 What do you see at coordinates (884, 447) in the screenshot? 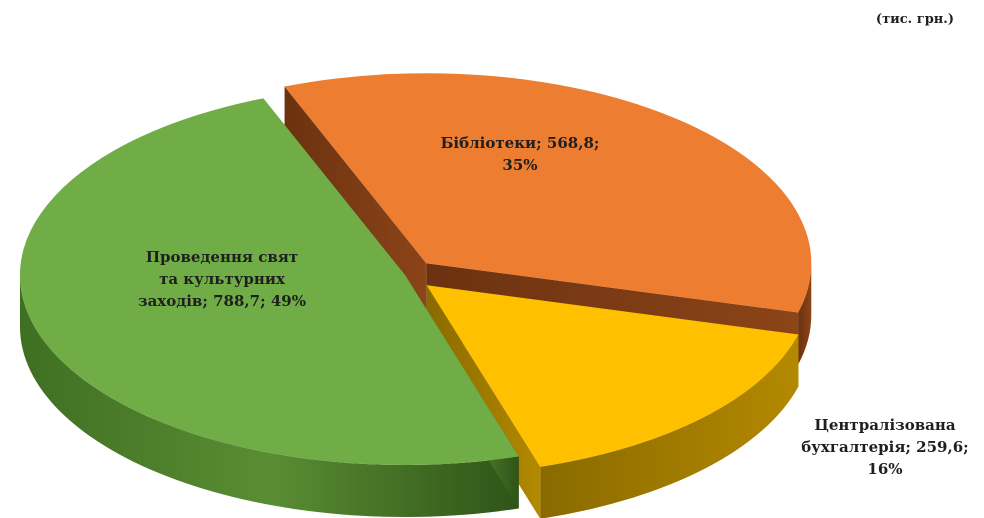
I see `slice-label-1: Централізована бухгалтерія; 259,6; 16%` at bounding box center [884, 447].